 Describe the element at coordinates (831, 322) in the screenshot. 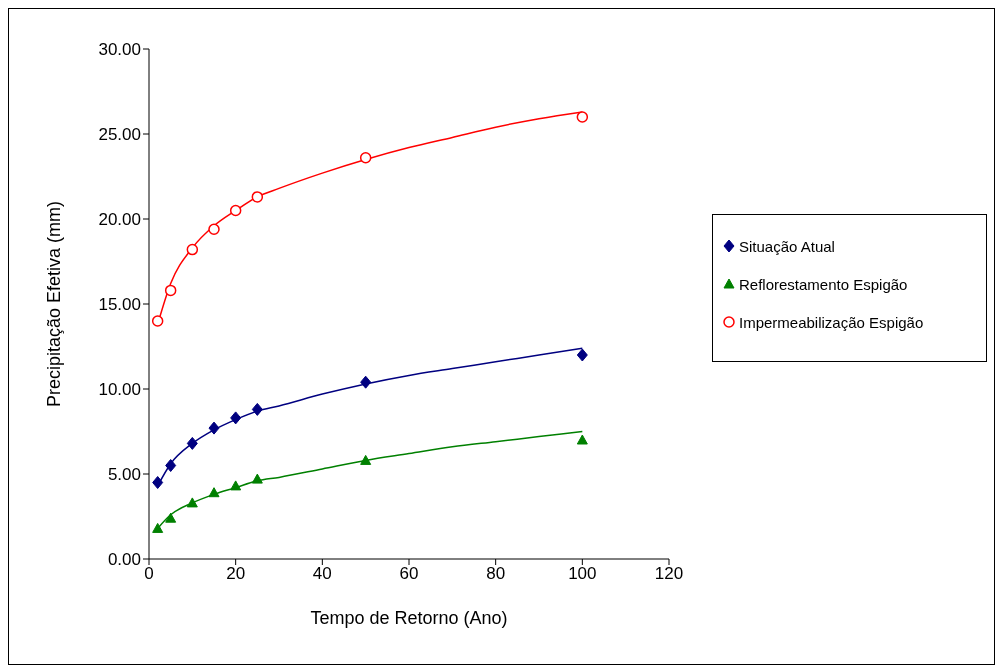

I see `legend-label: Impermeabilização Espigão` at that location.